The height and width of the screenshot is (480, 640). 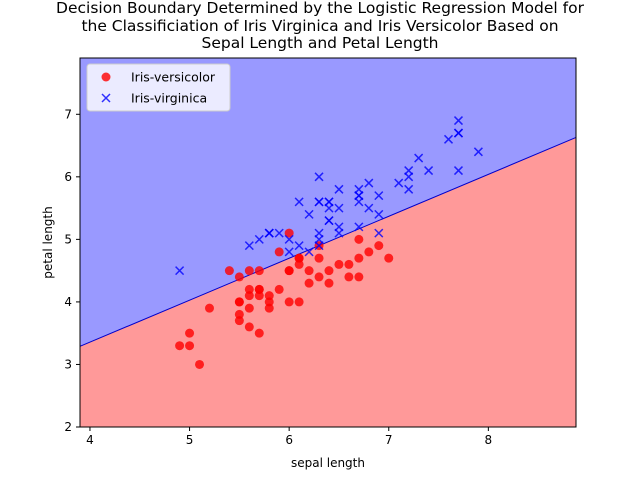 What do you see at coordinates (68, 302) in the screenshot?
I see `y-tick-label: 4` at bounding box center [68, 302].